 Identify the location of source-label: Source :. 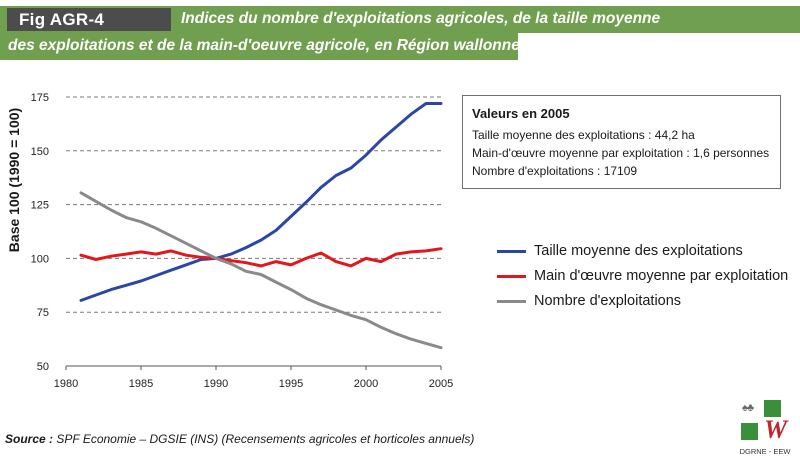
(29, 439).